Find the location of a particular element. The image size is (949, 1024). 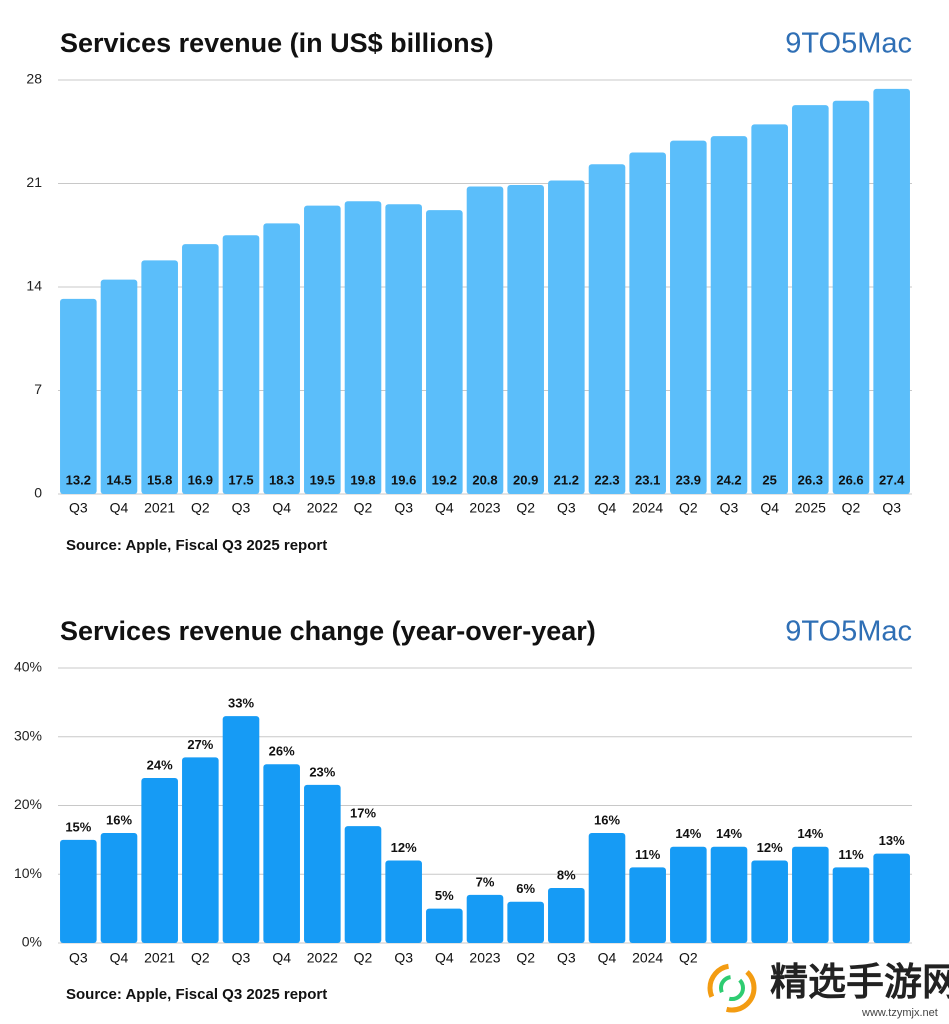

value-label: 19.6 is located at coordinates (403, 479).